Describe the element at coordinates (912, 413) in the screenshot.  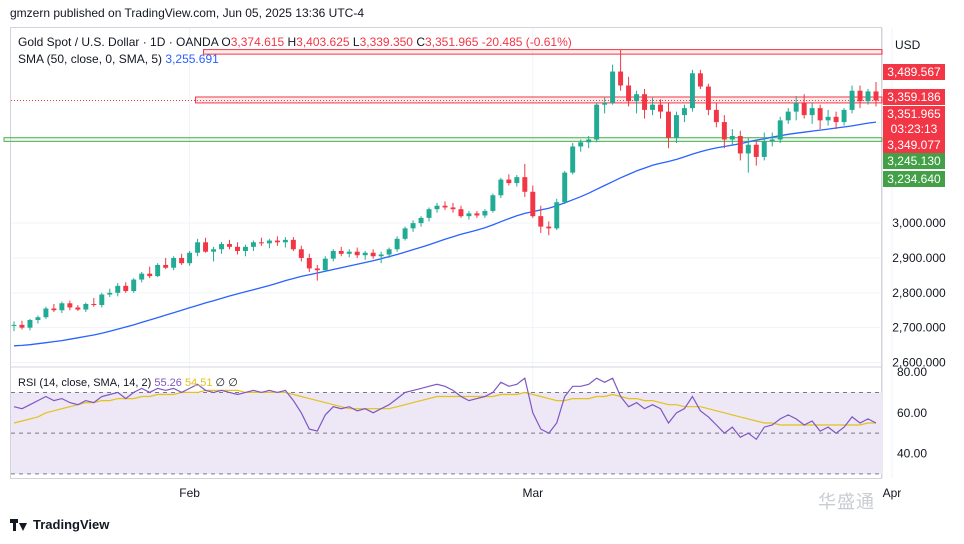
I see `rsi-tick-label: 60.00` at that location.